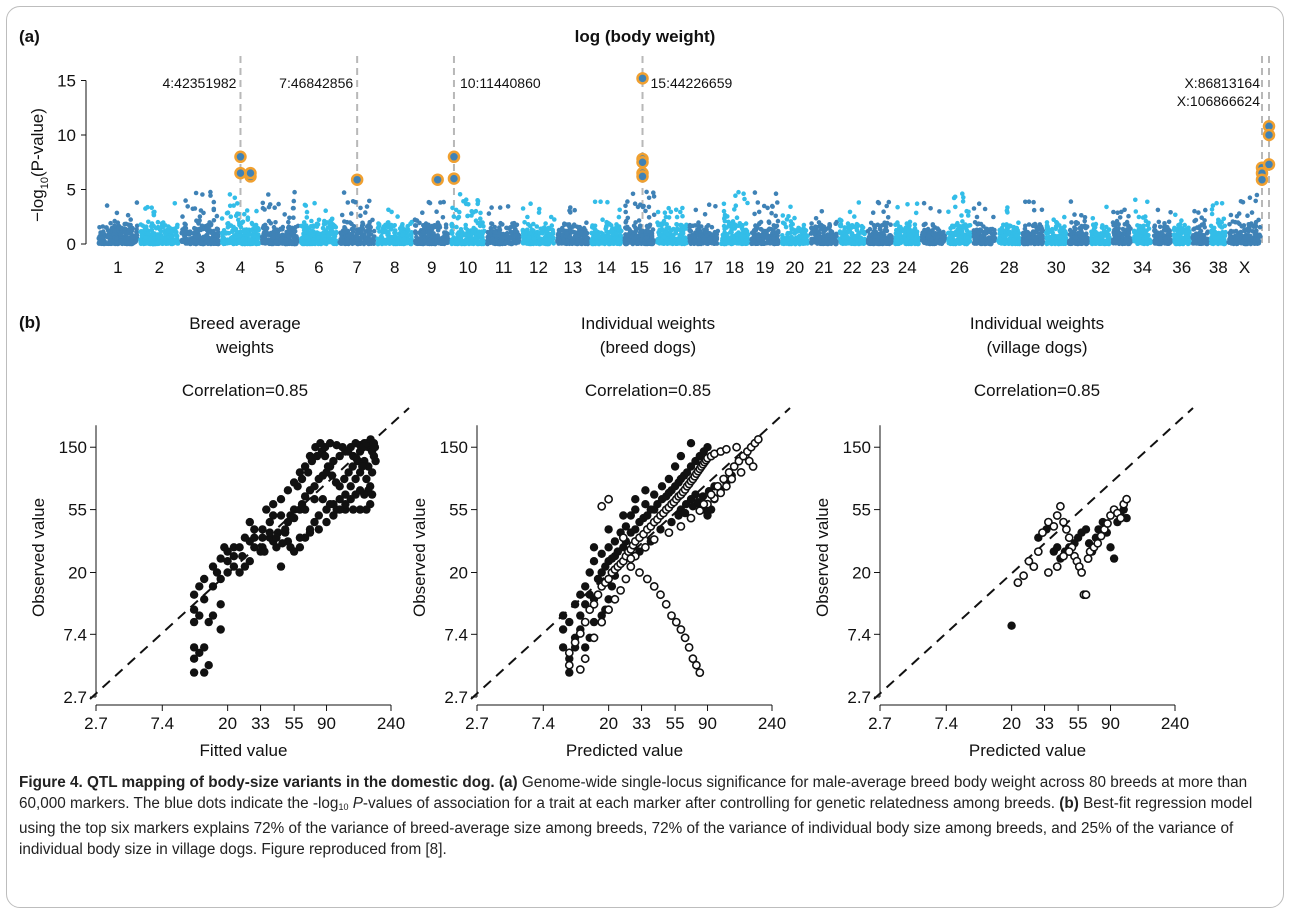  I want to click on panel-a-title: log (body weight), so click(645, 36).